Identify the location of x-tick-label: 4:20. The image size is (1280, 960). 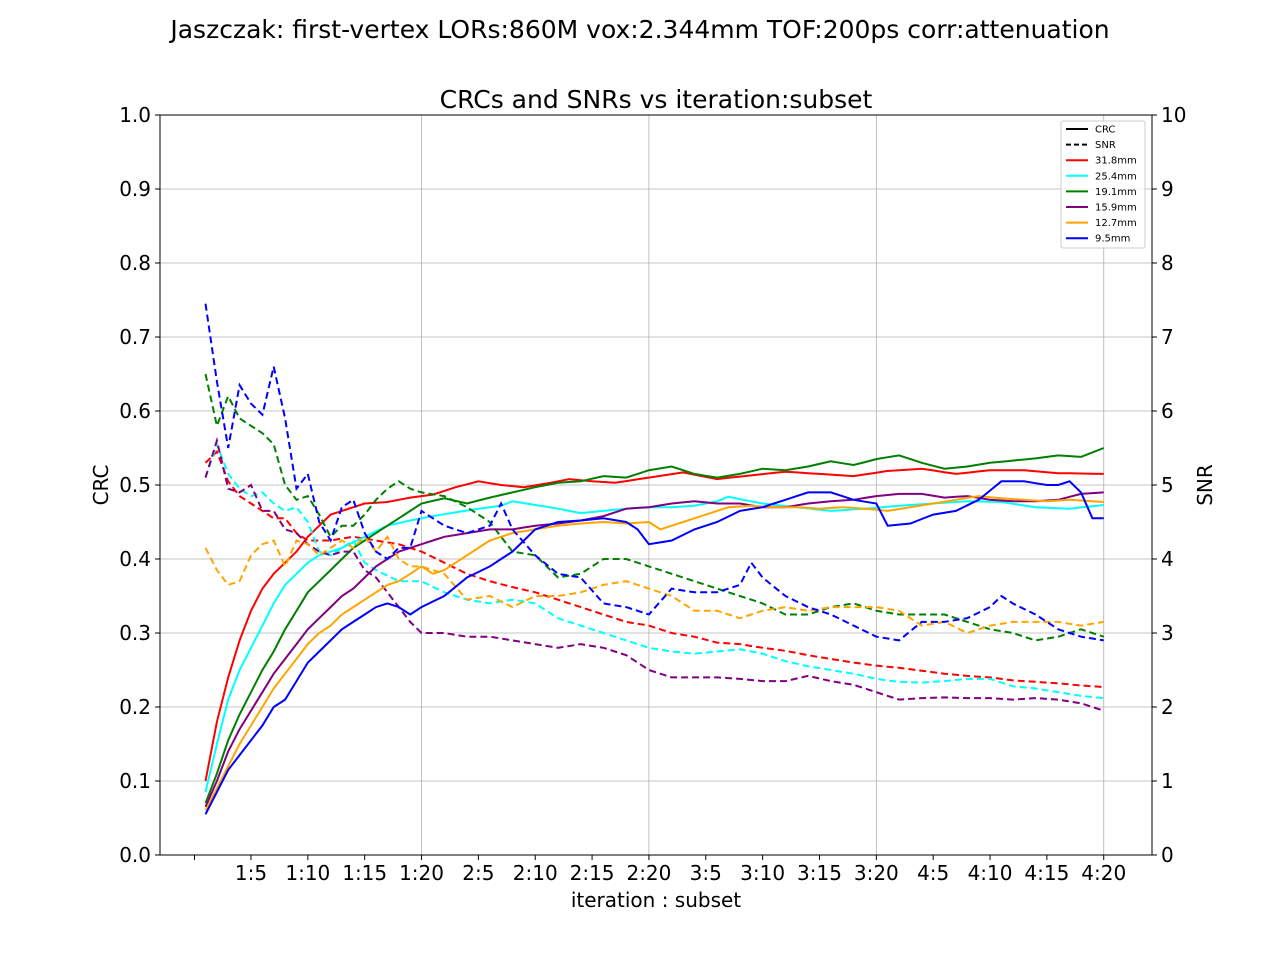
(1103, 873).